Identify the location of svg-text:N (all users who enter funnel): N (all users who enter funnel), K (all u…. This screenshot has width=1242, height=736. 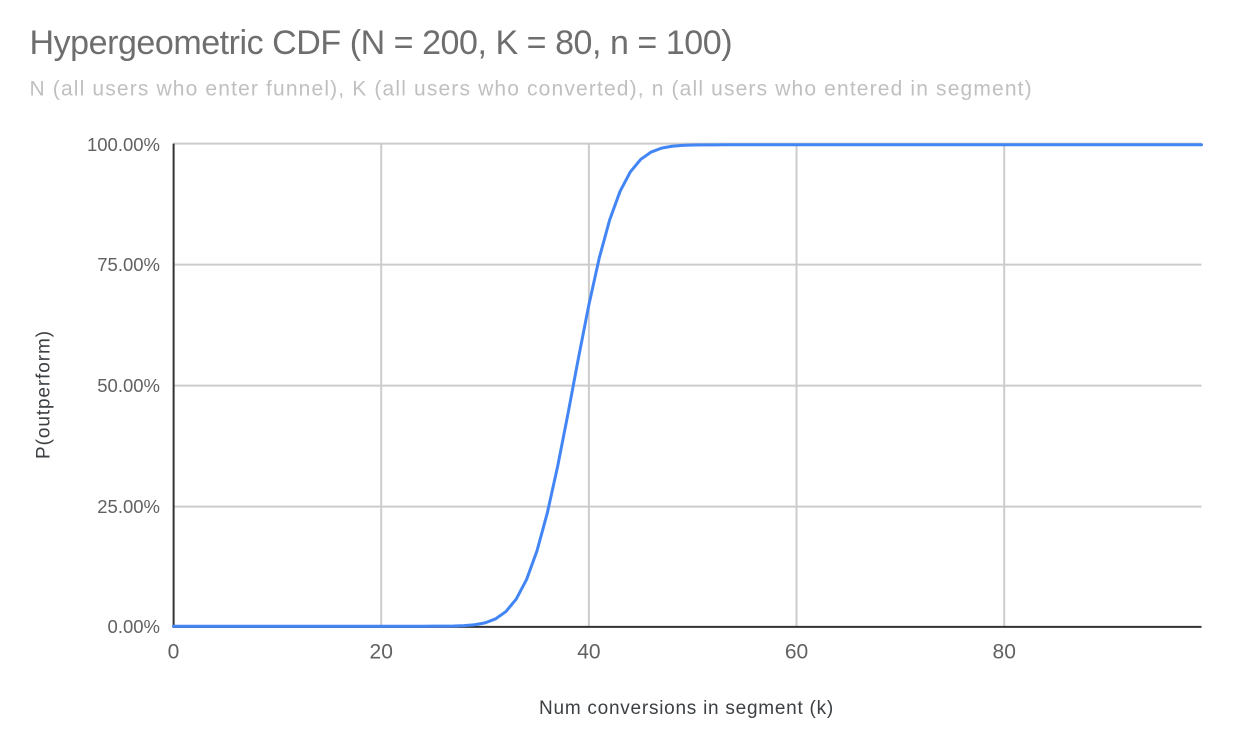
(531, 88).